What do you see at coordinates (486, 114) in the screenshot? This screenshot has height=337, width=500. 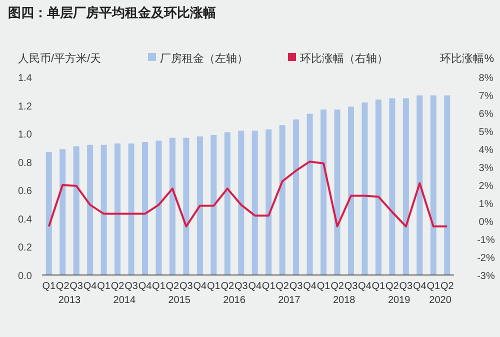 I see `y2-tick-label: 6%` at bounding box center [486, 114].